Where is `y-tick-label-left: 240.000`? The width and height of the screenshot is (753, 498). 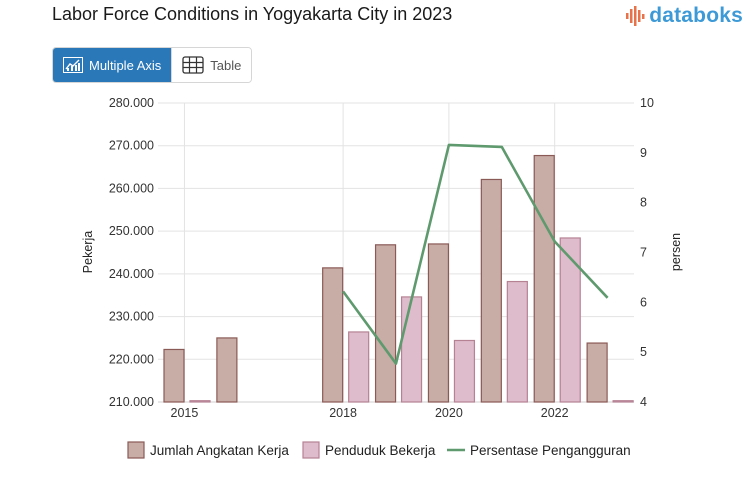 y-tick-label-left: 240.000 is located at coordinates (131, 274).